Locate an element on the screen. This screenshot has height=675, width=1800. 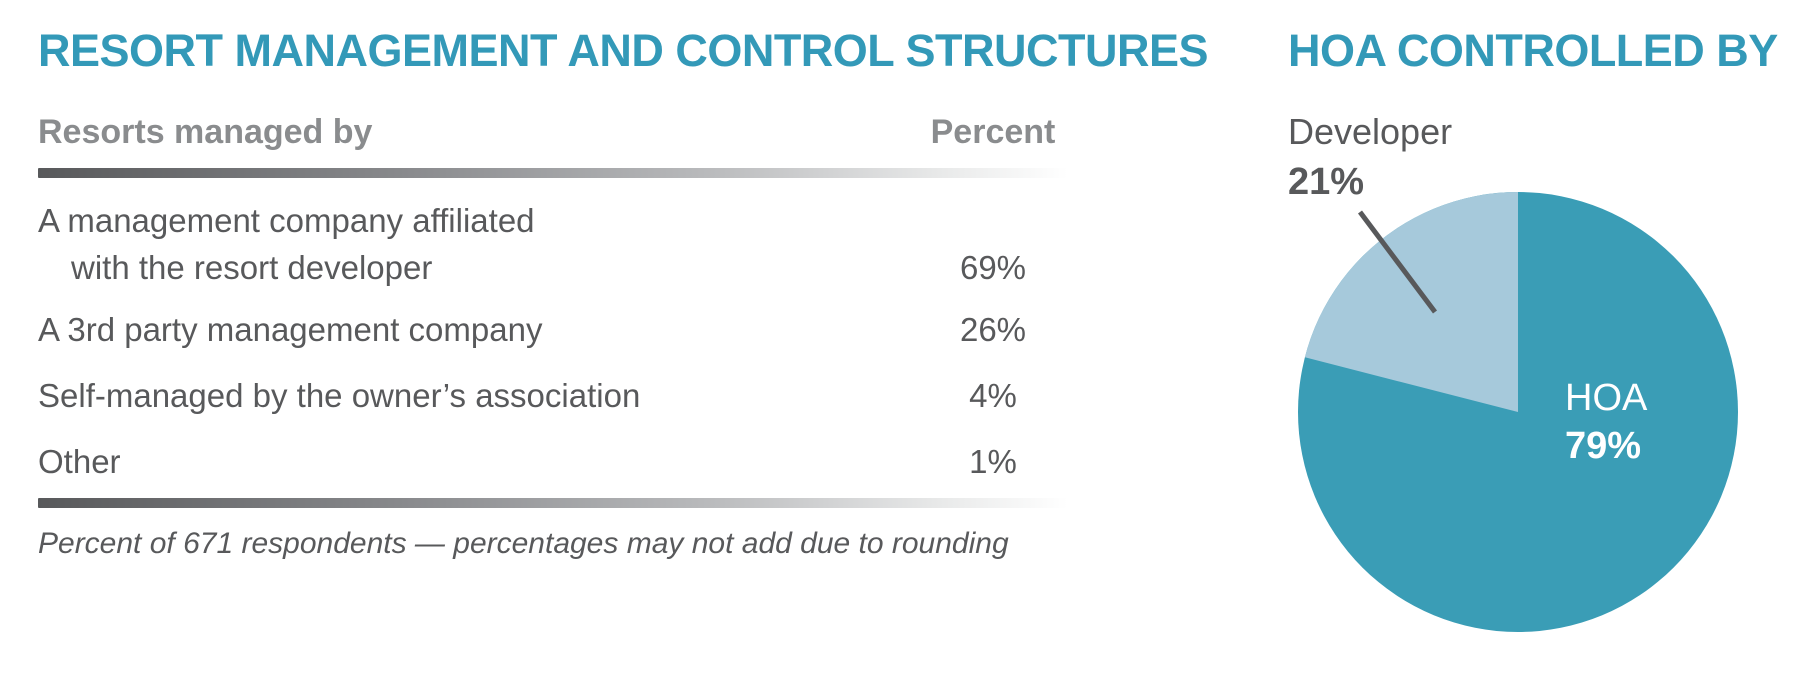
table-title: RESORT MANAGEMENT AND CONTROL STRUCTURES is located at coordinates (623, 50).